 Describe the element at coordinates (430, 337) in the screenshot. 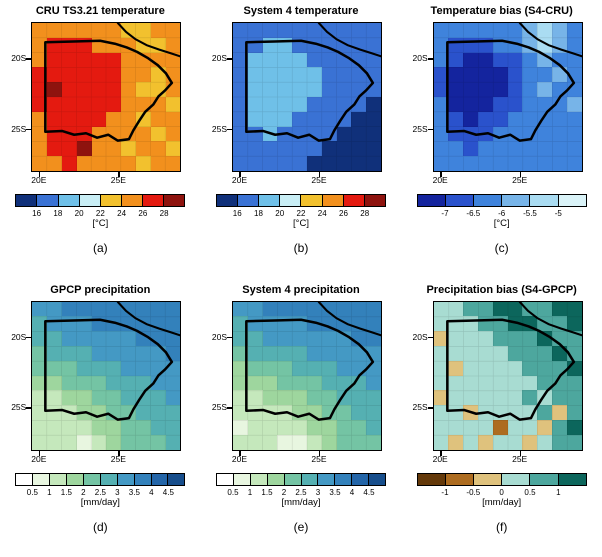

I see `lat-tick-mark` at that location.